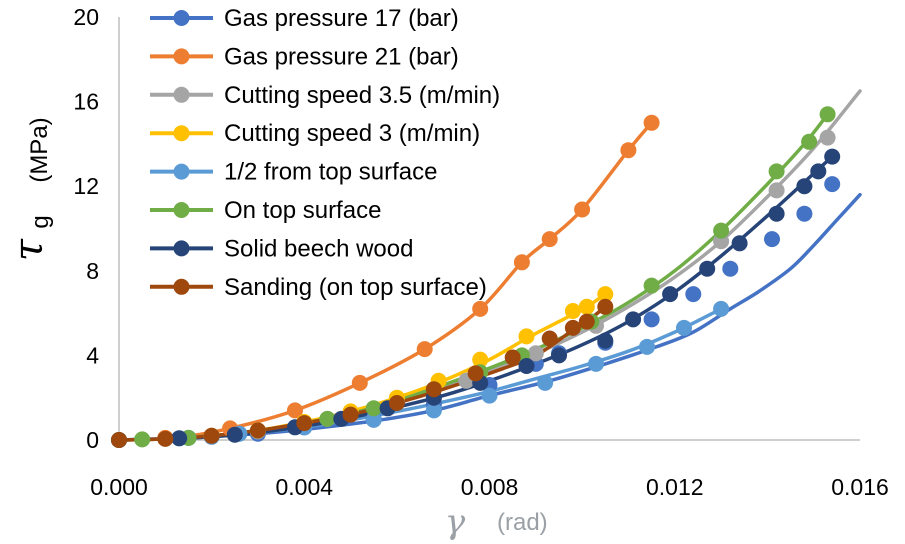  What do you see at coordinates (92, 271) in the screenshot?
I see `y-tick-label: 8` at bounding box center [92, 271].